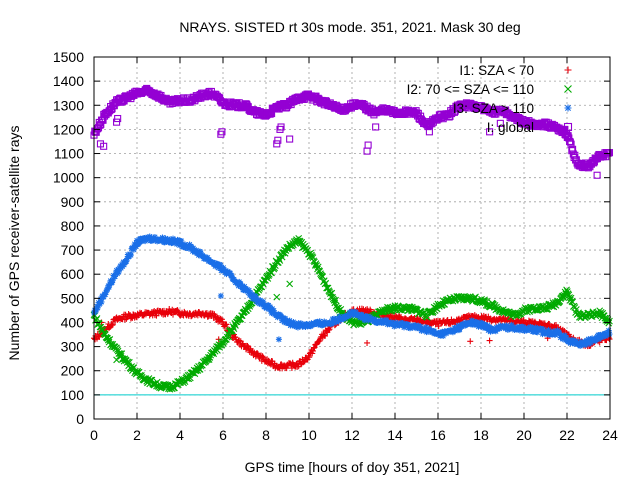 The width and height of the screenshot is (640, 480). I want to click on x-tick-label: 8, so click(266, 435).